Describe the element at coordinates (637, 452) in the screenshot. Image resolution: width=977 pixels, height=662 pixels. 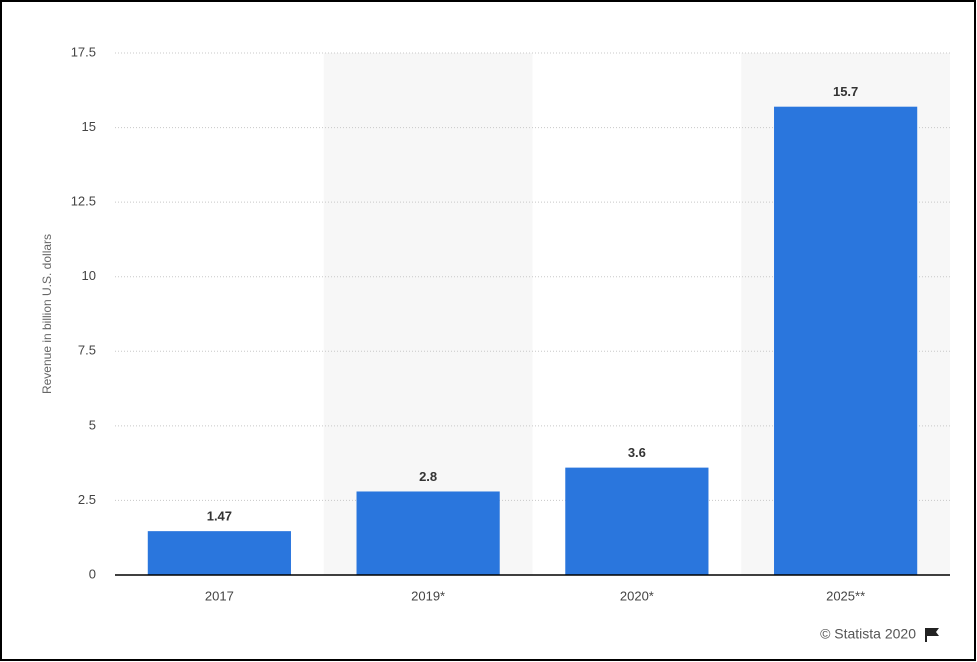
I see `value-label: 3.6` at that location.